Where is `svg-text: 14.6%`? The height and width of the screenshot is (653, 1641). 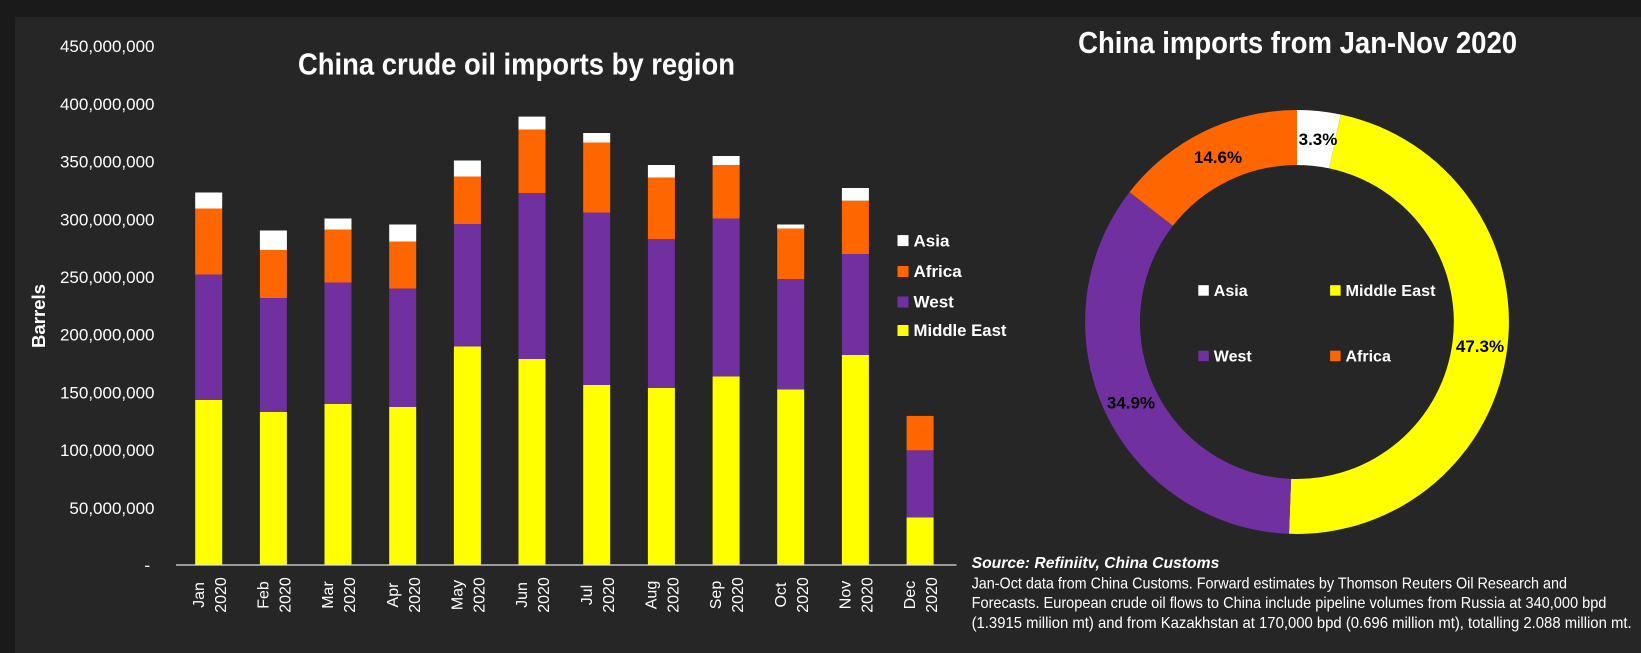
svg-text: 14.6% is located at coordinates (1218, 157).